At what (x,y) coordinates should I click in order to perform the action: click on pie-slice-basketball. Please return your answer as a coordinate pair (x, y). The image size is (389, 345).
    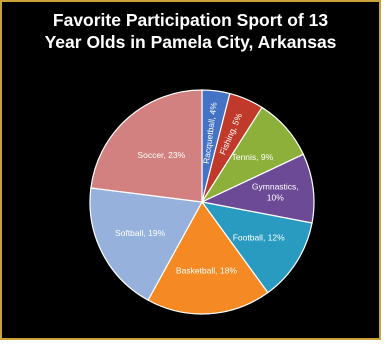
    Looking at the image, I should click on (208, 257).